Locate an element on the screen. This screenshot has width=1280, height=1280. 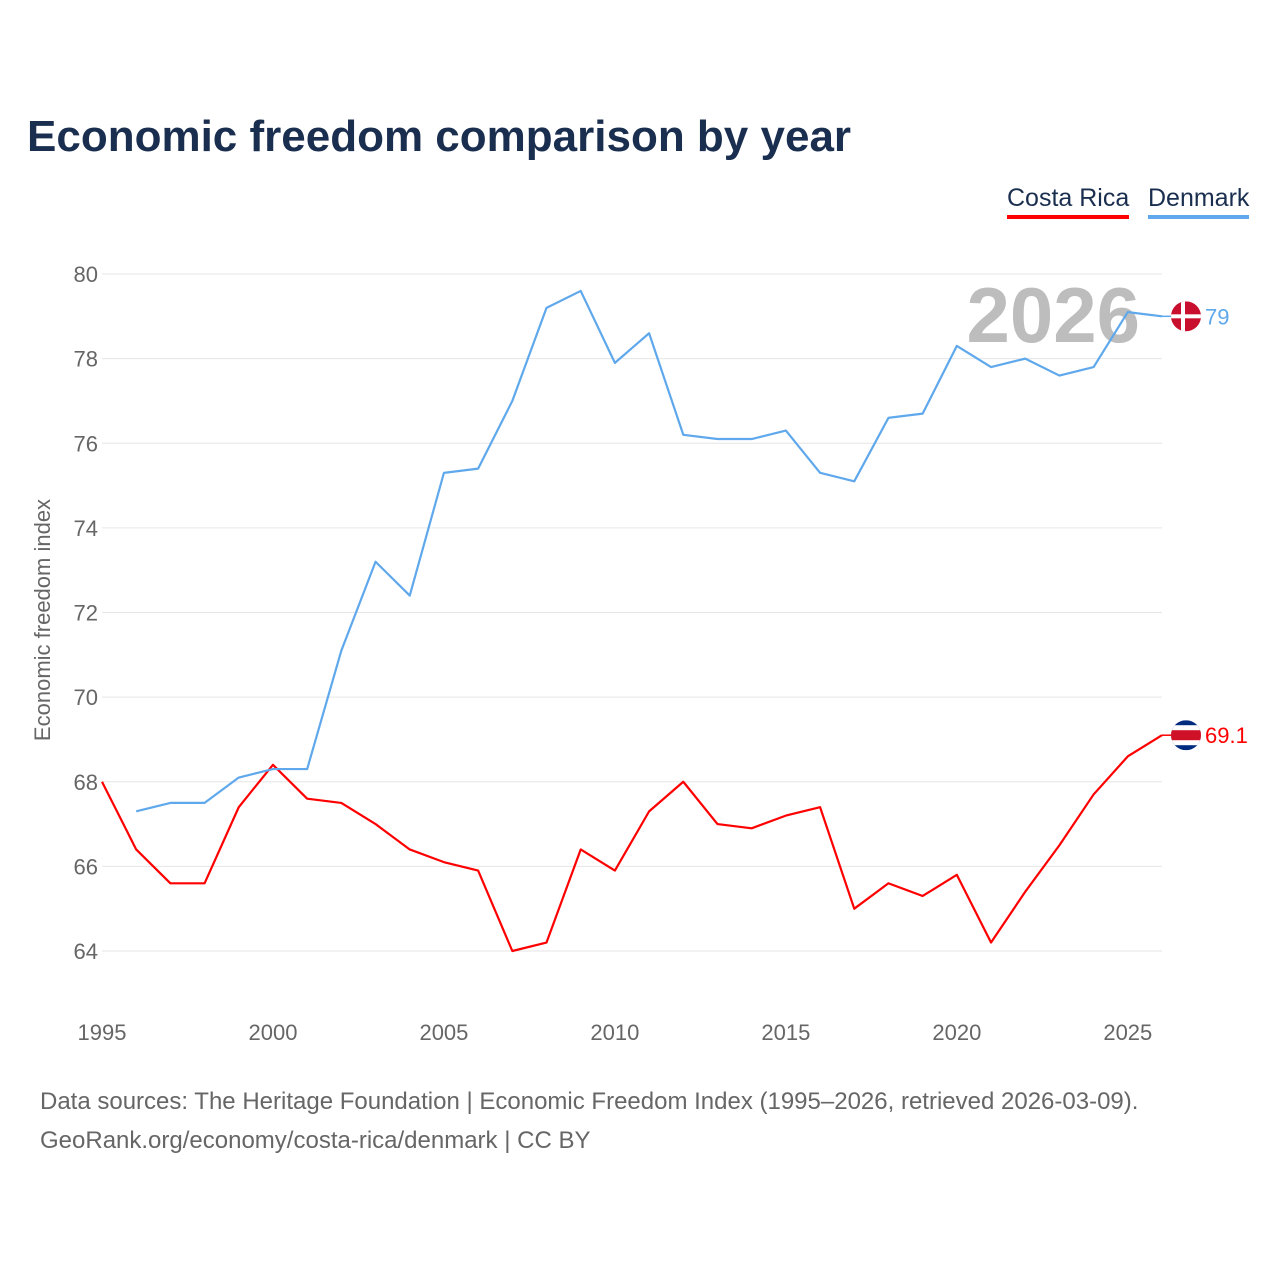
costa-rica-flag-icon is located at coordinates (1186, 735).